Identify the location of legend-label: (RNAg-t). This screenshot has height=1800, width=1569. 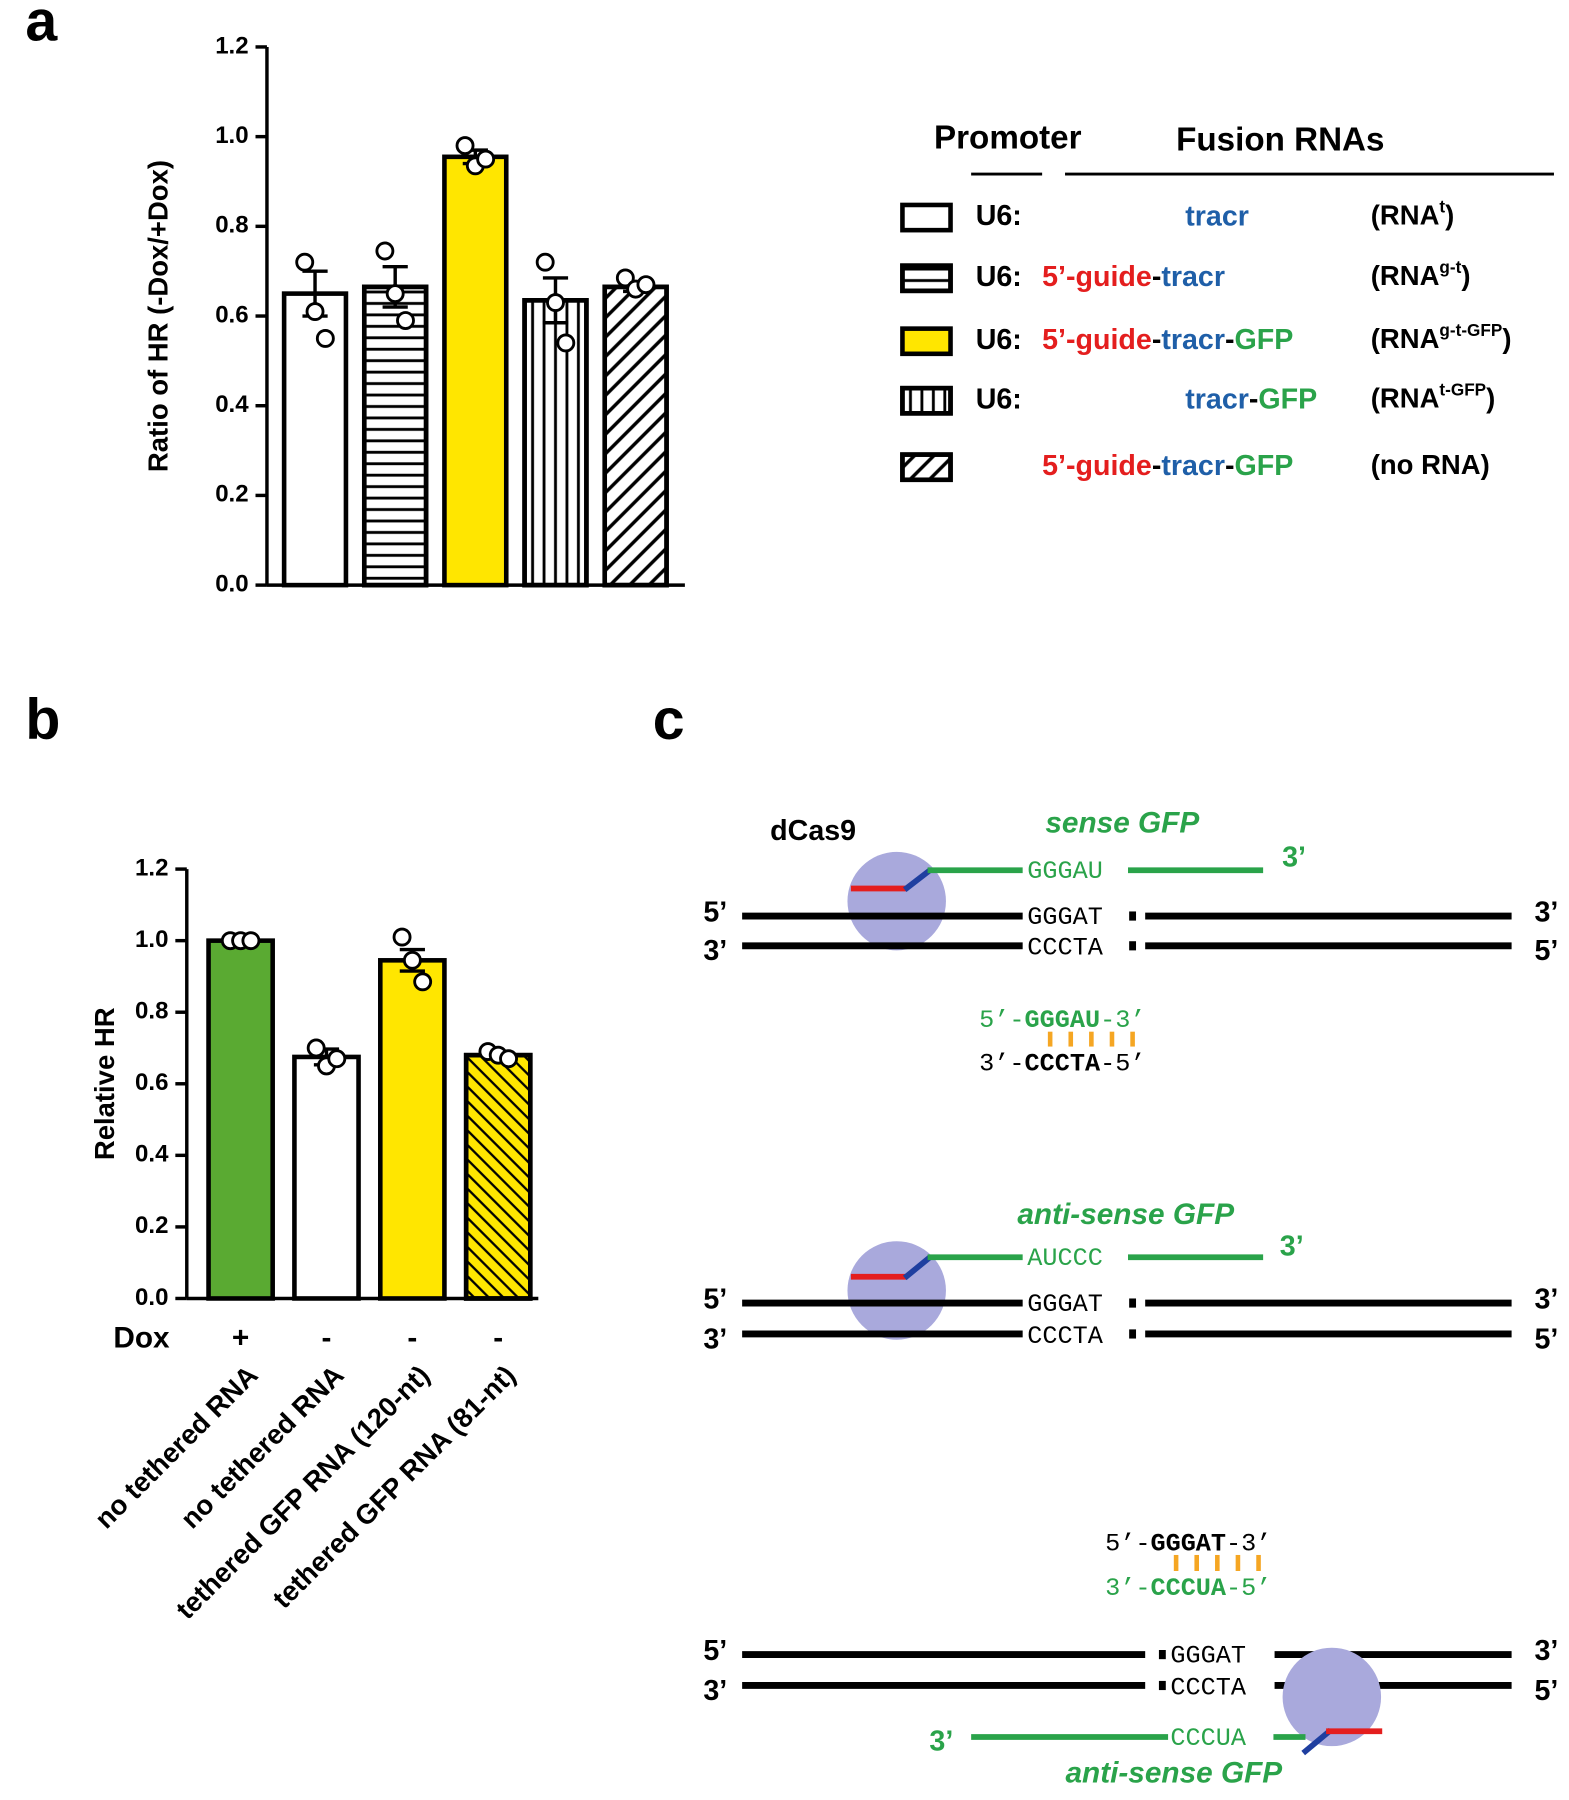
(1421, 274).